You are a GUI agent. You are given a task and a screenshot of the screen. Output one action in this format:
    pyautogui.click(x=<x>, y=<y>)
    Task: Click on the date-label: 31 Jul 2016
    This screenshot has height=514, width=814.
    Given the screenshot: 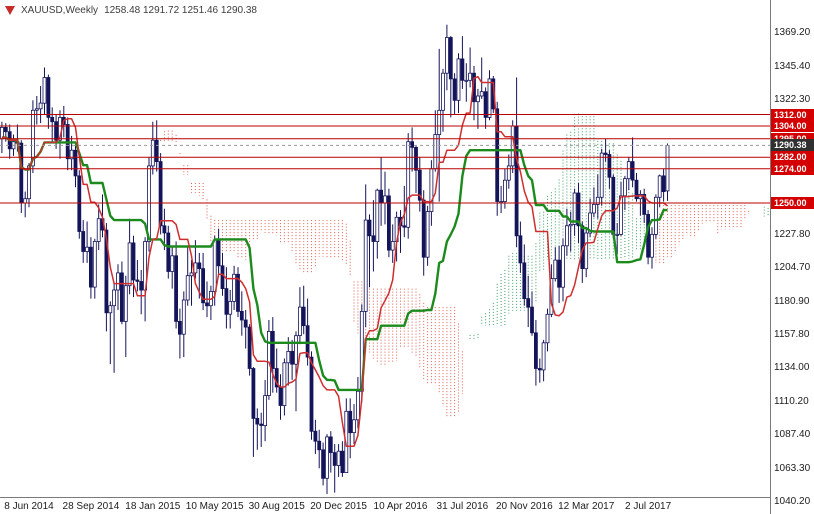 What is the action you would take?
    pyautogui.click(x=463, y=506)
    